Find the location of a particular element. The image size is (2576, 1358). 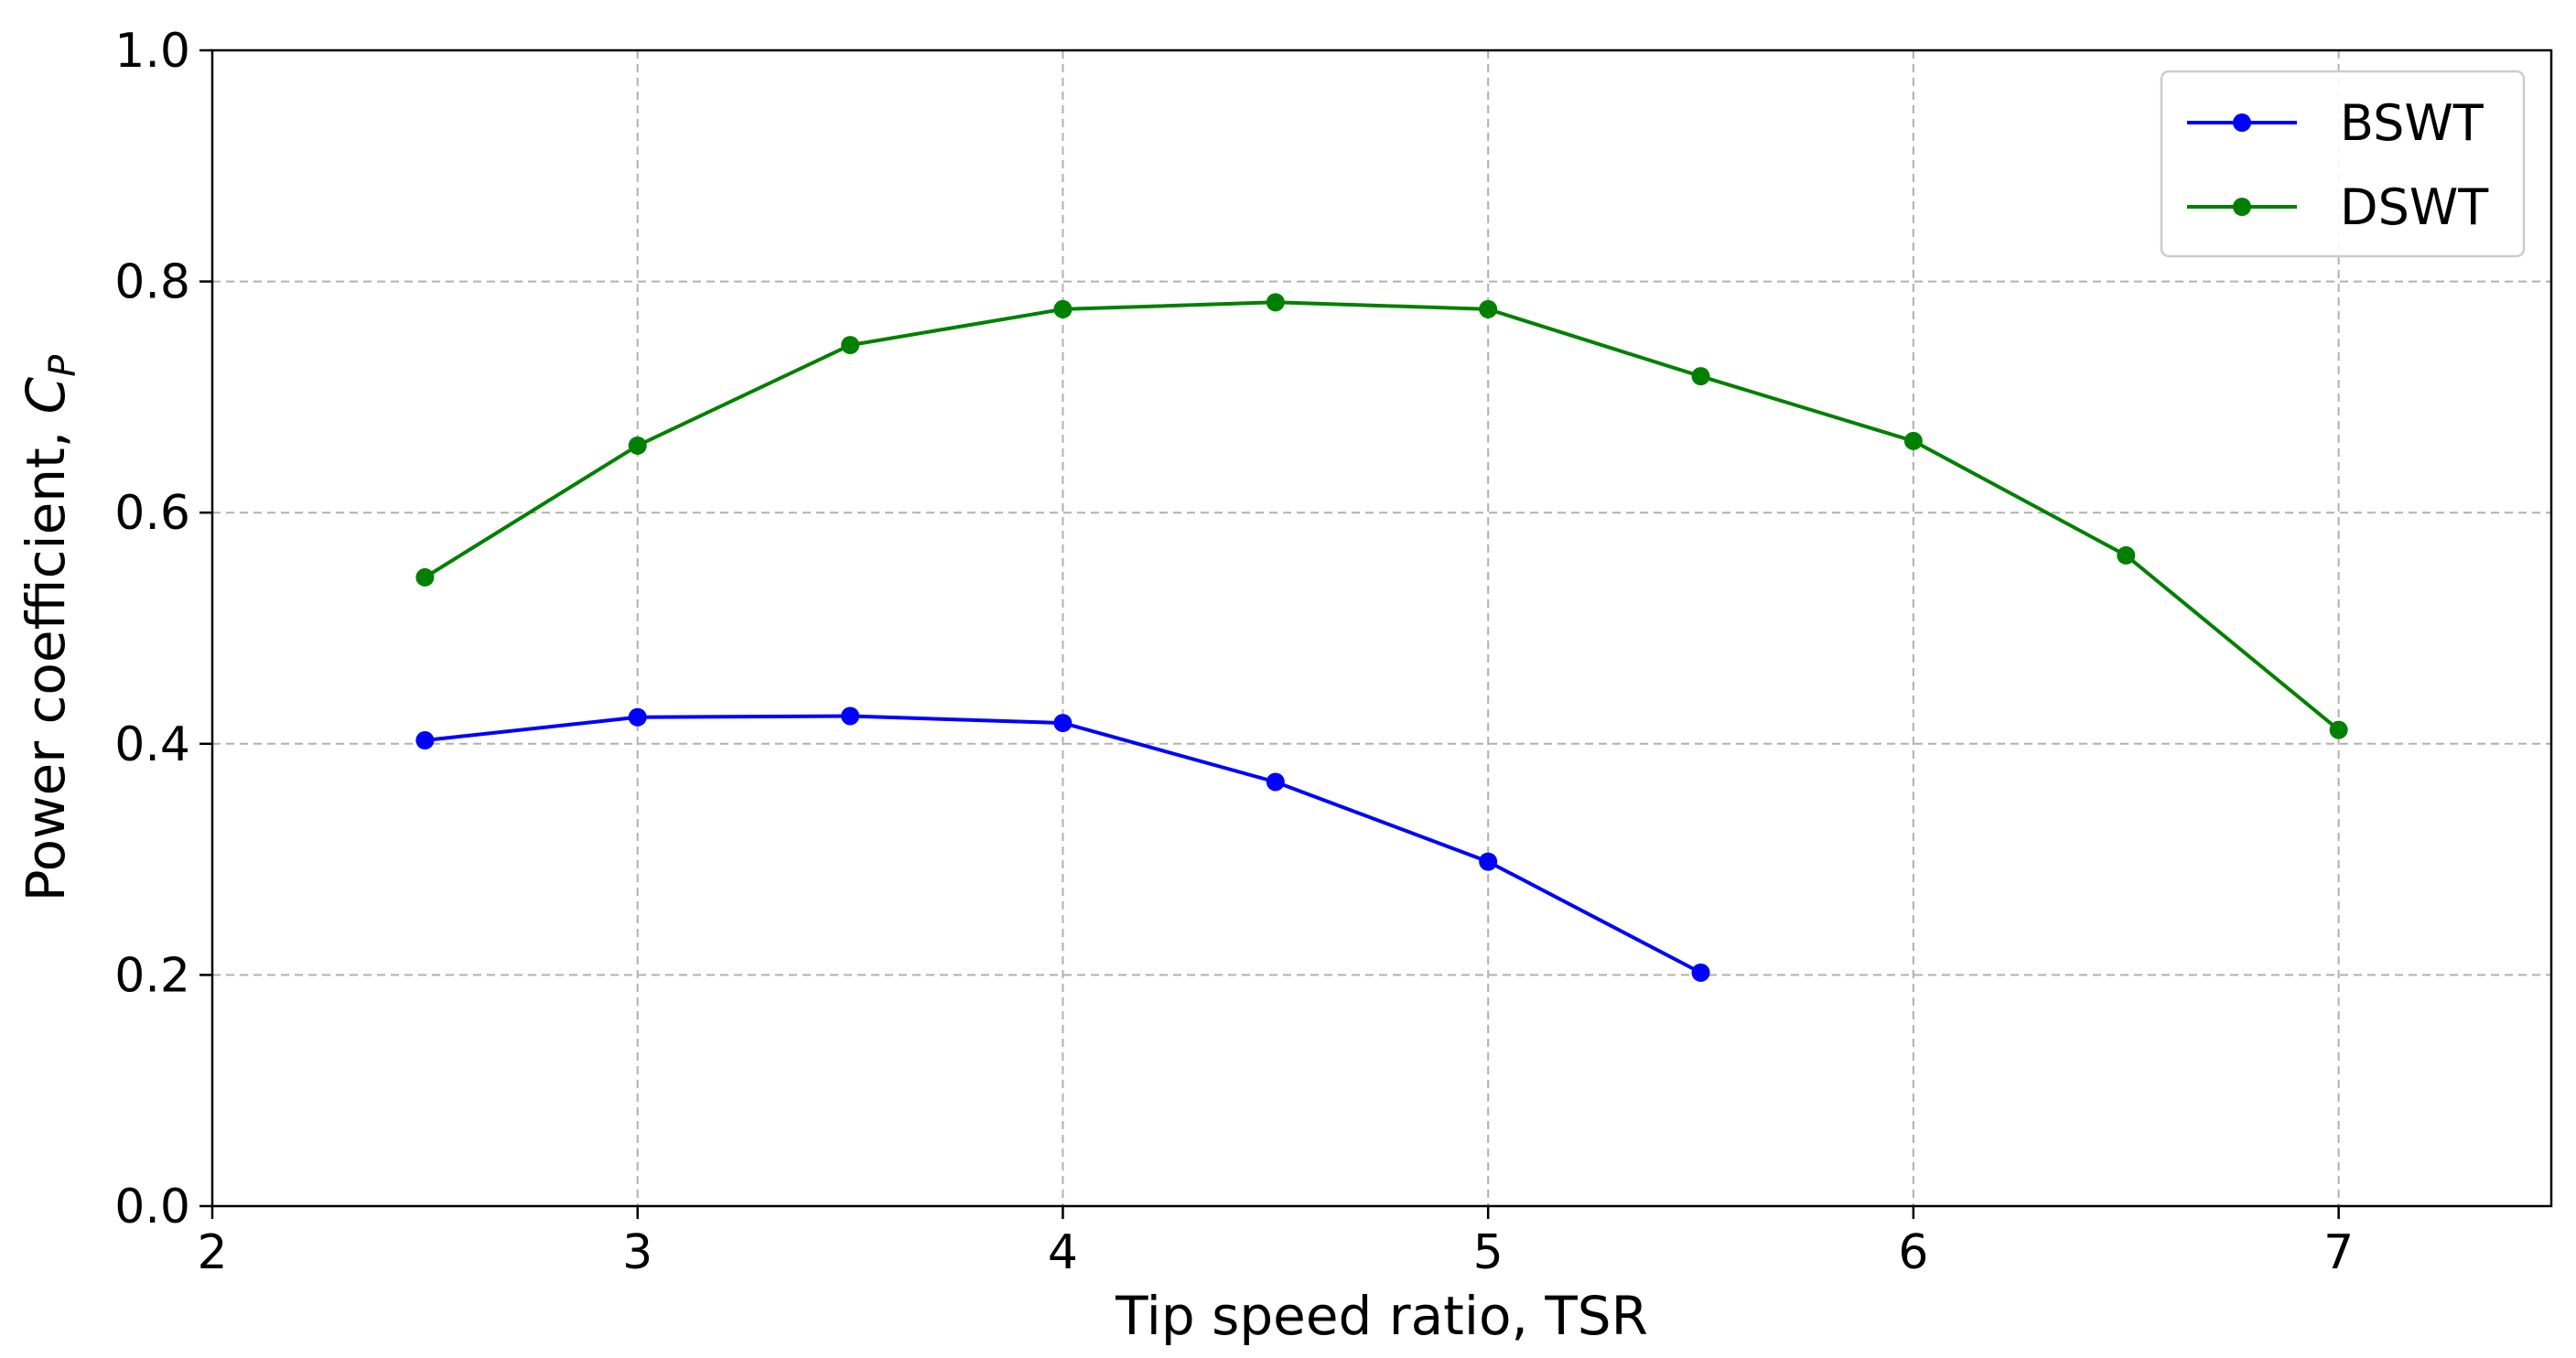

y-tick-label: 1.0 is located at coordinates (152, 51).